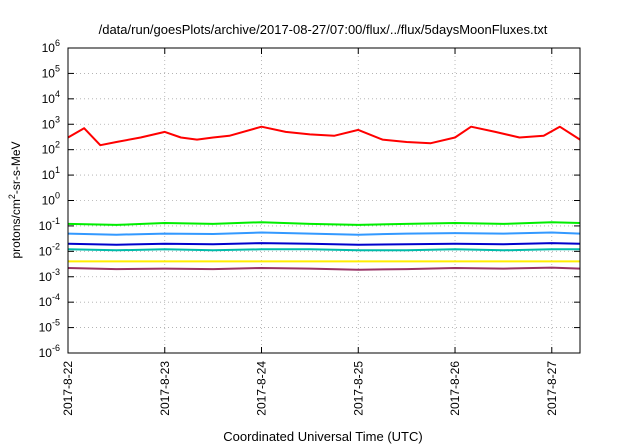 This screenshot has width=640, height=448. I want to click on y-tick-label: 10⁻⁶, so click(49, 351).